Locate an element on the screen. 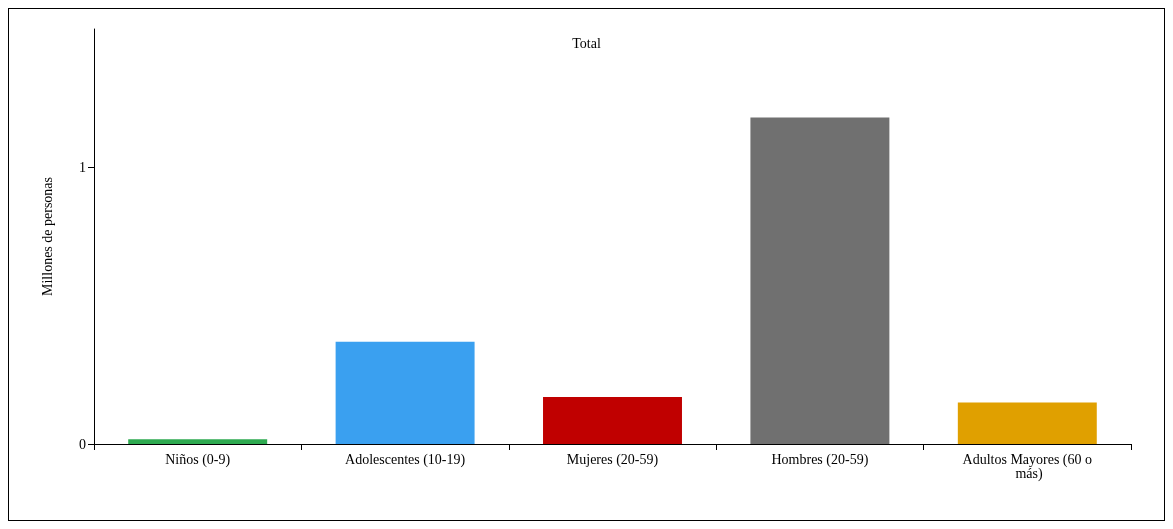 The image size is (1173, 529). x-tick-label: Niños (0-9) is located at coordinates (198, 459).